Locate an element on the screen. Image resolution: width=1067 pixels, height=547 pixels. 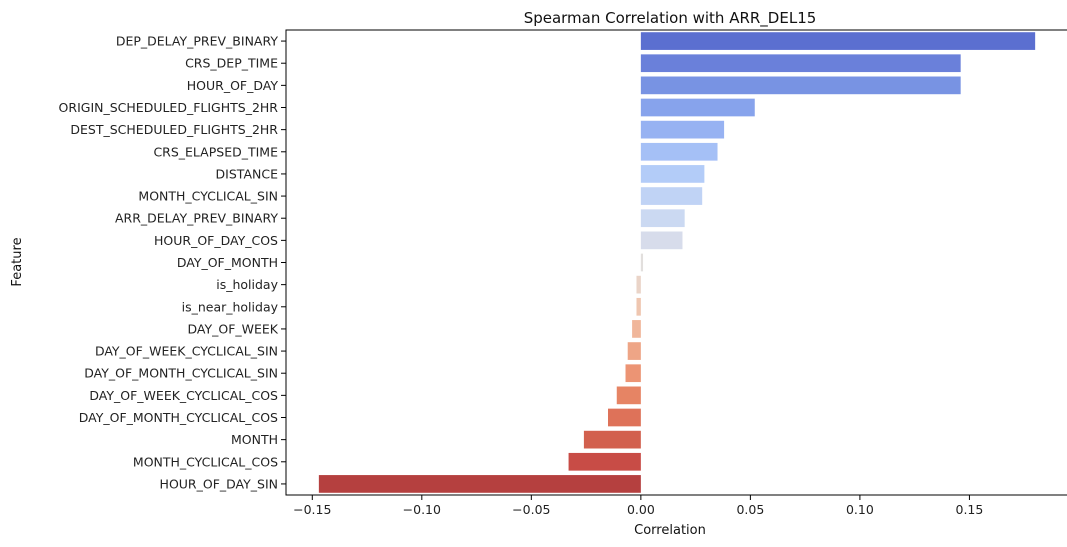
y-tick-label-4: DEST_SCHEDULED_FLIGHTS_2HR is located at coordinates (174, 129).